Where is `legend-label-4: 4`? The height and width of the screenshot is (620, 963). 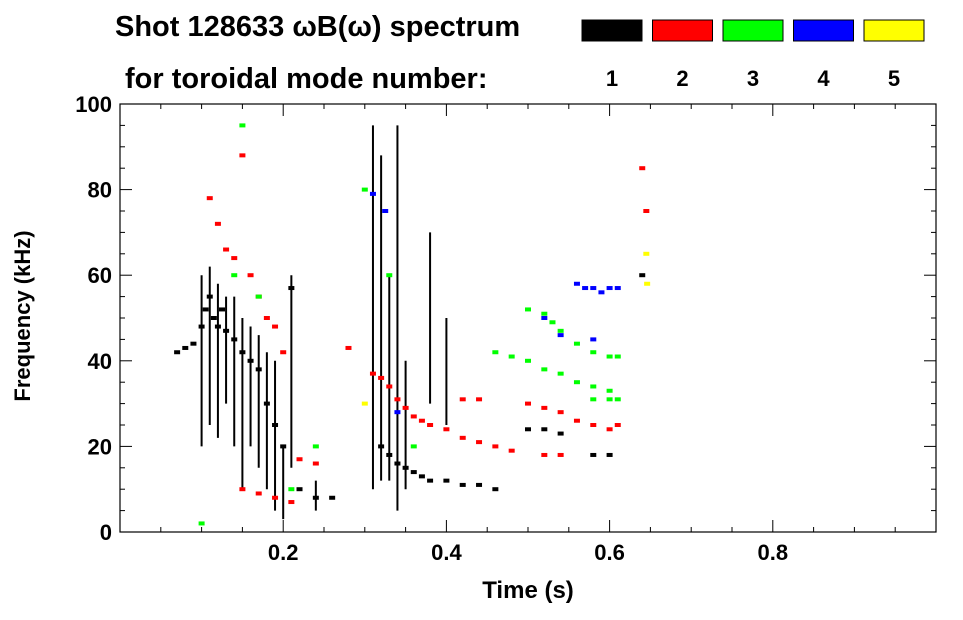
legend-label-4: 4 is located at coordinates (823, 78).